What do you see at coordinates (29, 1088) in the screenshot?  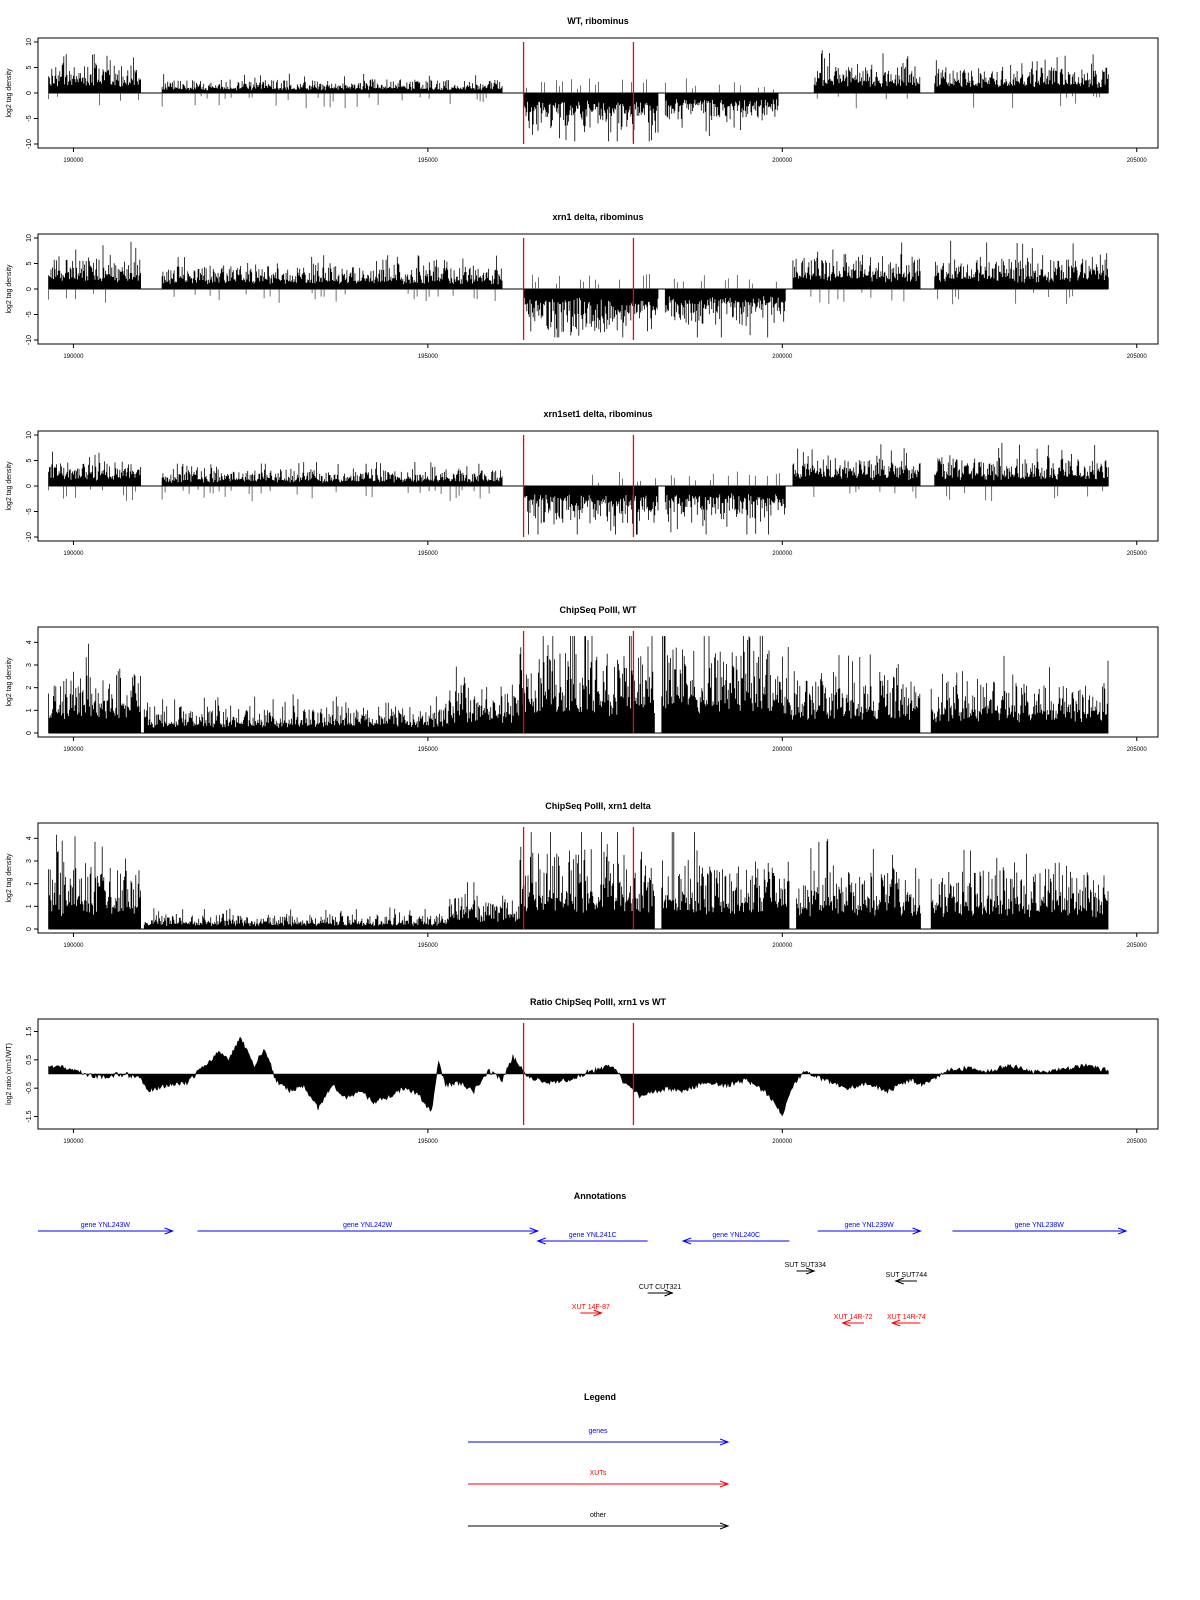 I see `y-tick-label: -0.5` at bounding box center [29, 1088].